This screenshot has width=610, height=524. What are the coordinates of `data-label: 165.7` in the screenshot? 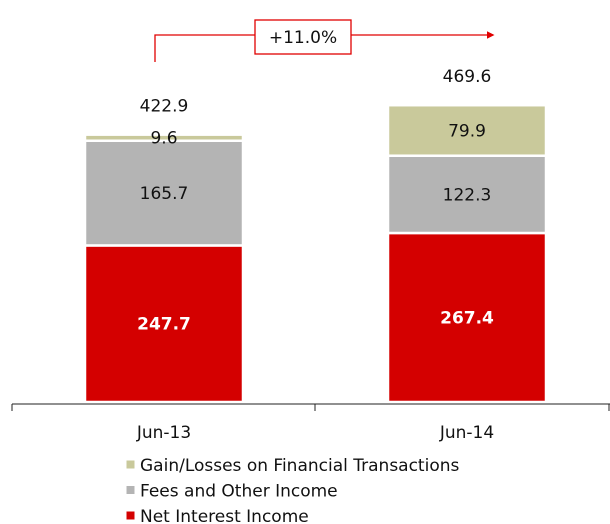 It's located at (164, 194).